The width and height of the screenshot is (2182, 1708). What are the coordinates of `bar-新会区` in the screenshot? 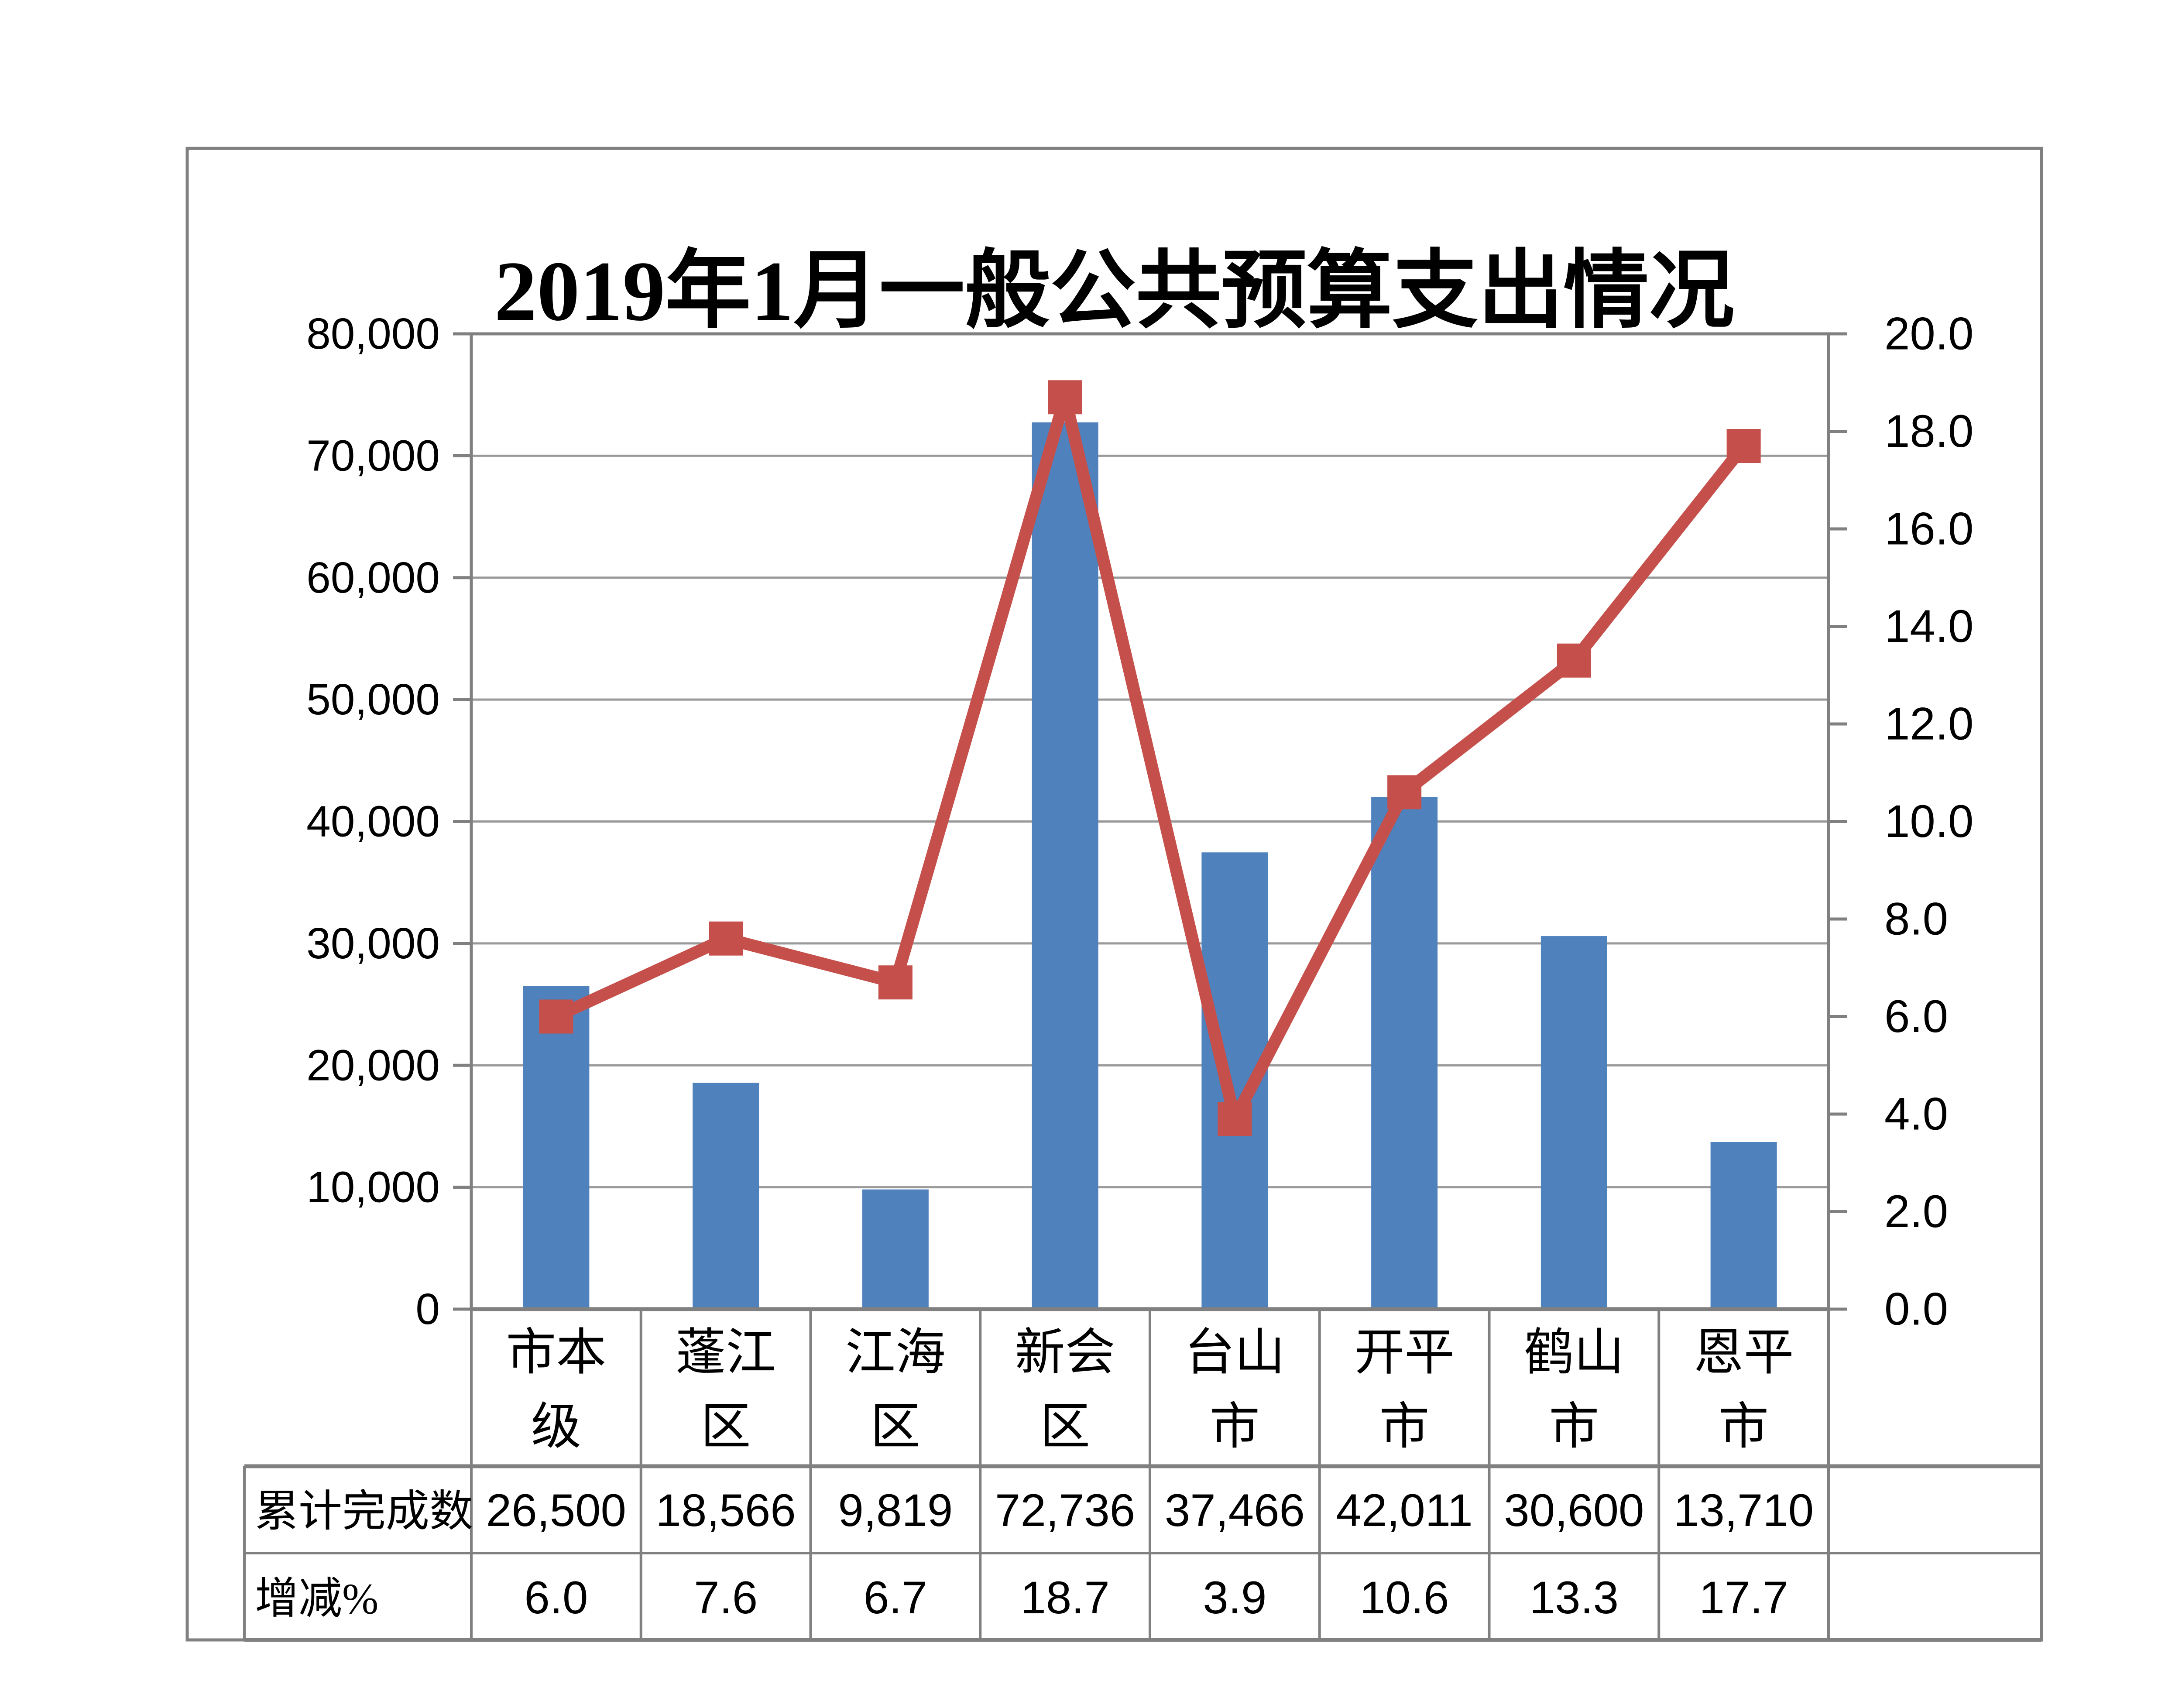 It's located at (1065, 865).